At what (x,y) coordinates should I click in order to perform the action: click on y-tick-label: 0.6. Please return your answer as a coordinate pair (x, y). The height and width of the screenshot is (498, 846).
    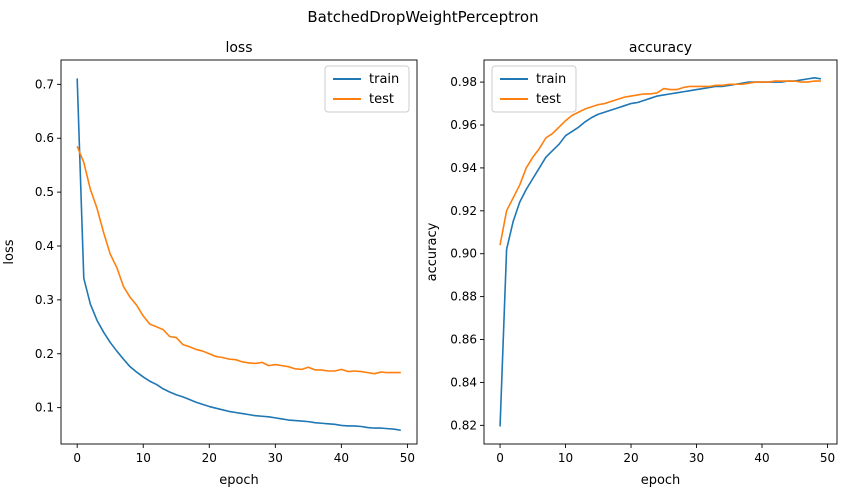
    Looking at the image, I should click on (44, 138).